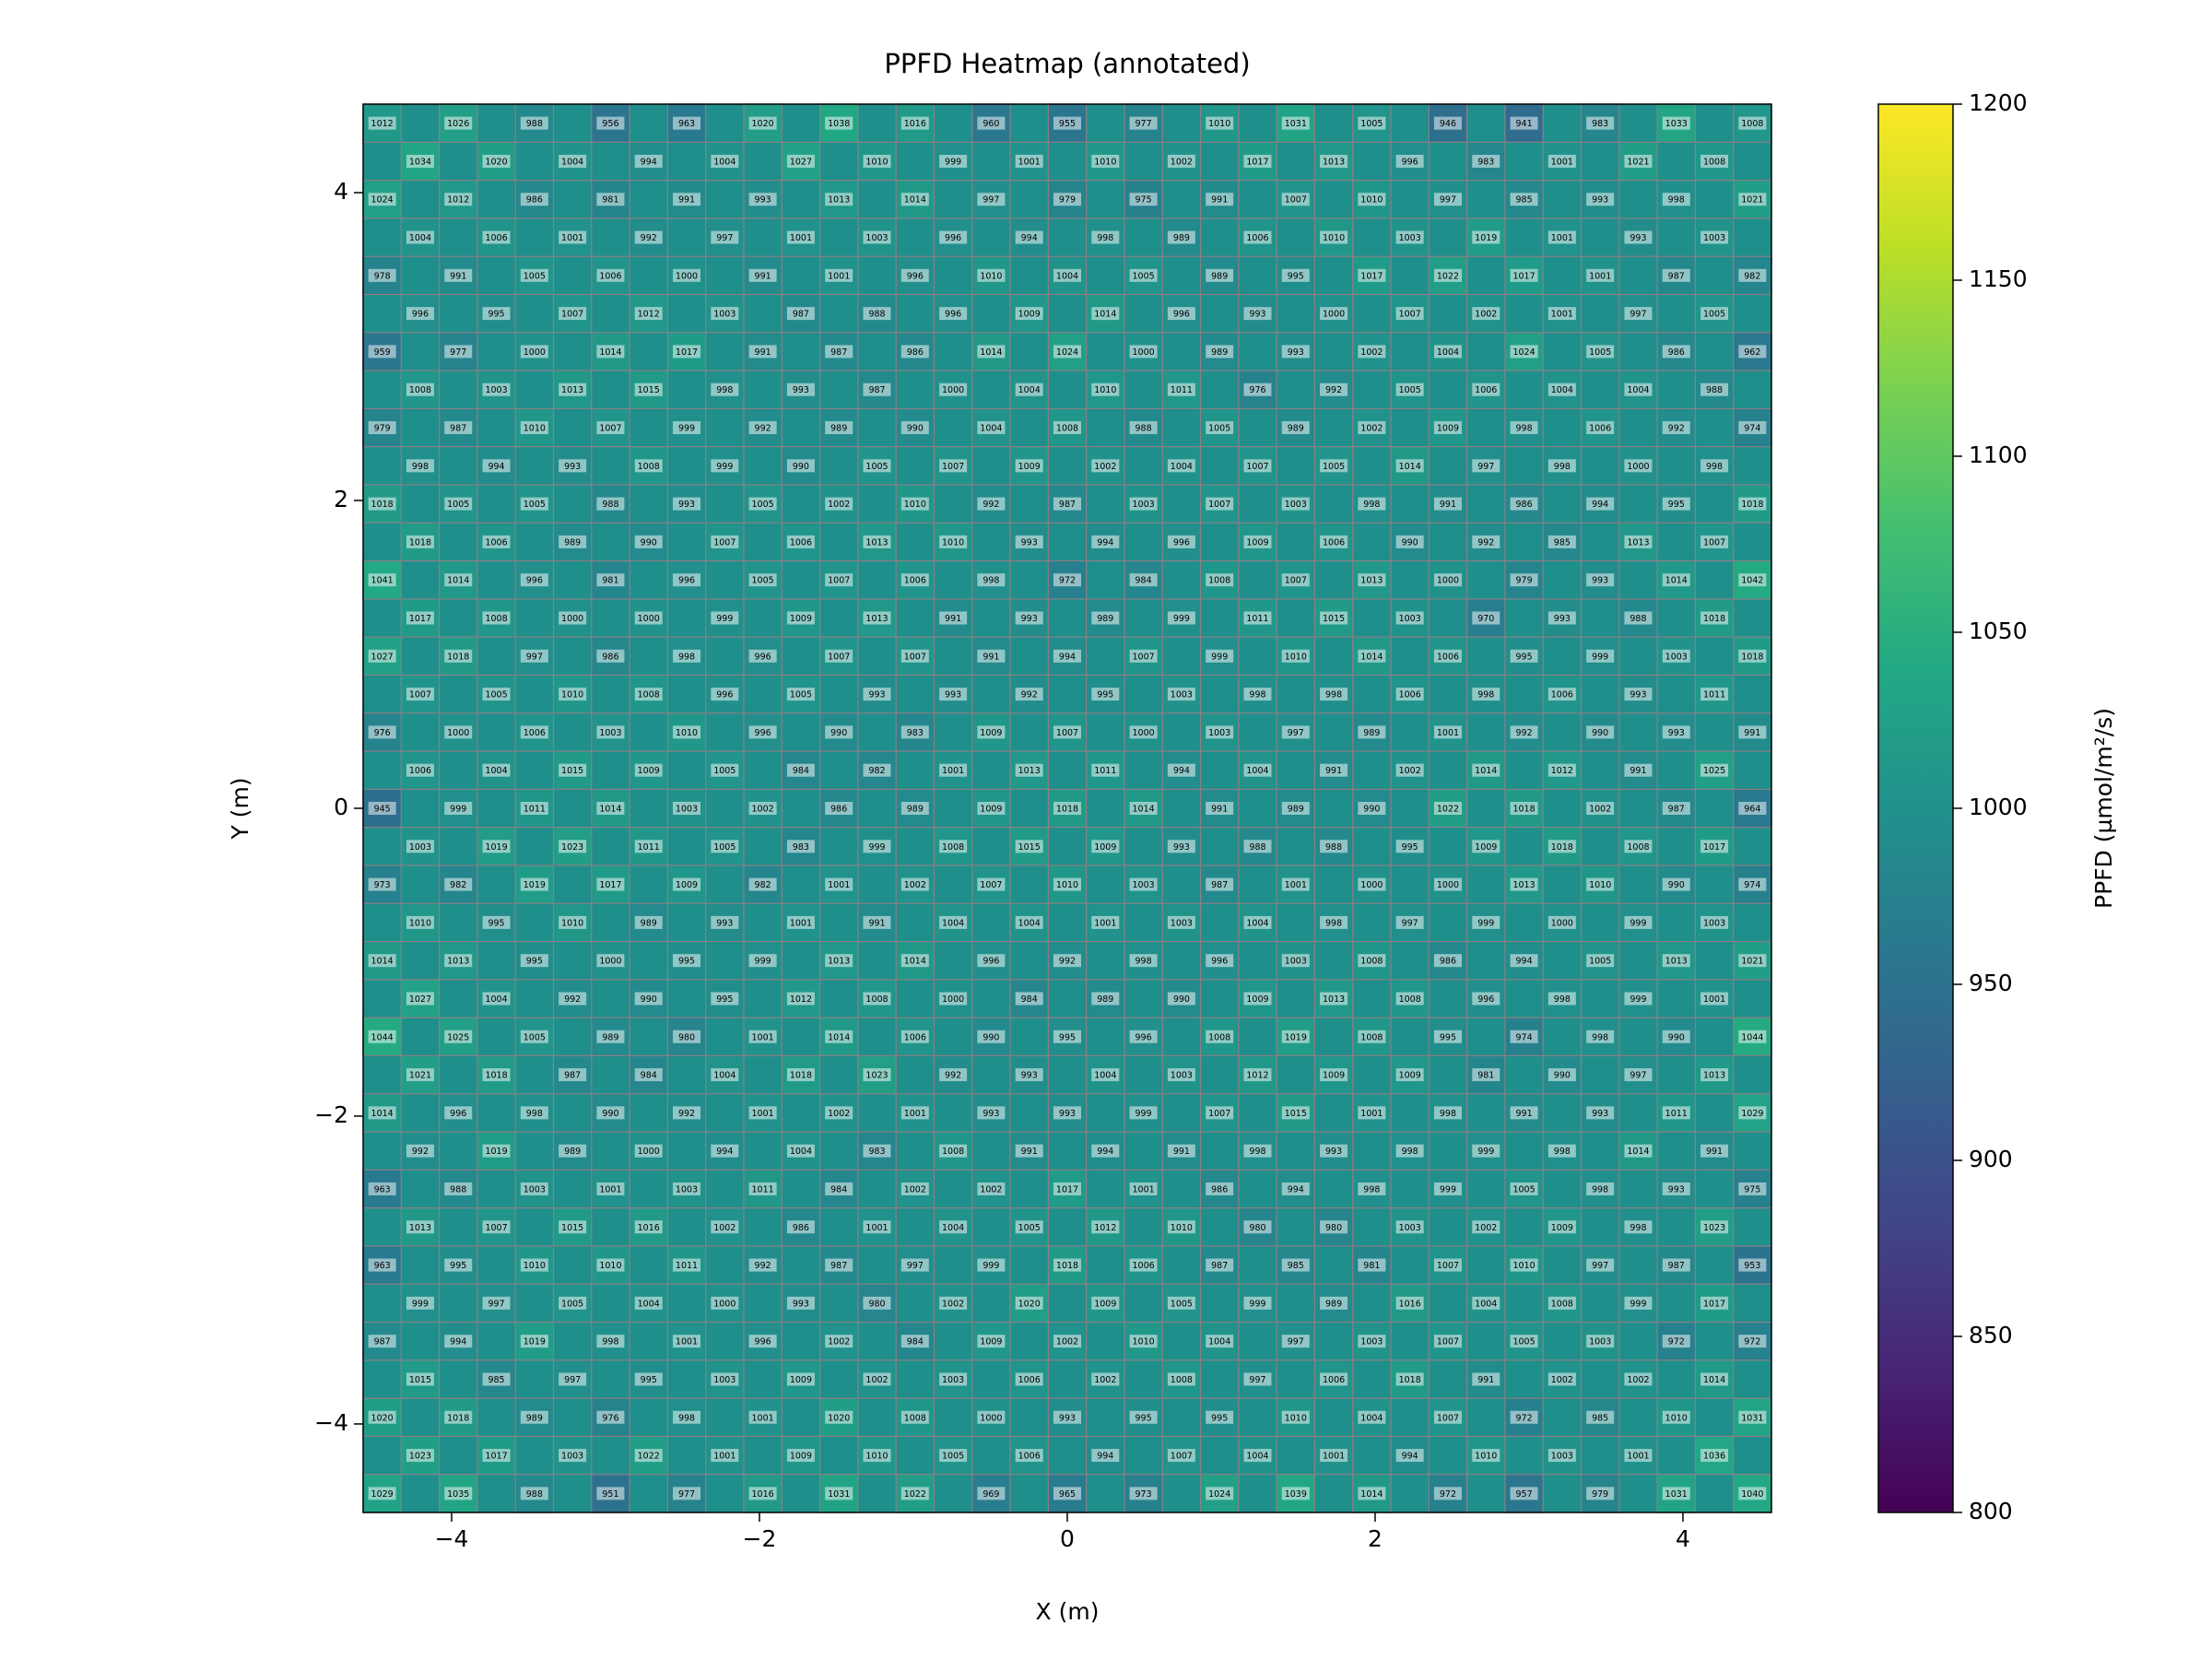  What do you see at coordinates (2103, 808) in the screenshot?
I see `colorbar-label: PPFD (µmol/m²/s)` at bounding box center [2103, 808].